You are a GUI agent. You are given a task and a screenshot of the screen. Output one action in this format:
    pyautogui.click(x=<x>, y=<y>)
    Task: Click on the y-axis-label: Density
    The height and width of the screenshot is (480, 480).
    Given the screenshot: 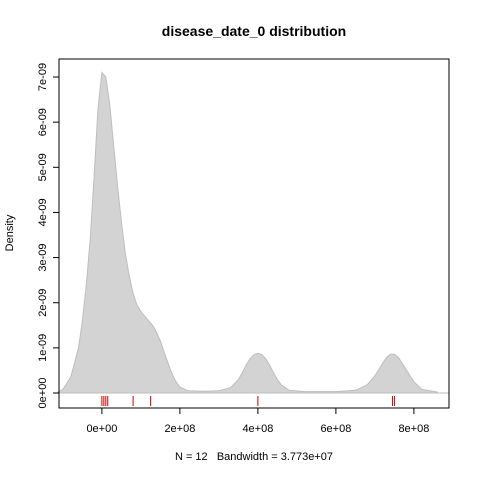 What is the action you would take?
    pyautogui.click(x=10, y=232)
    